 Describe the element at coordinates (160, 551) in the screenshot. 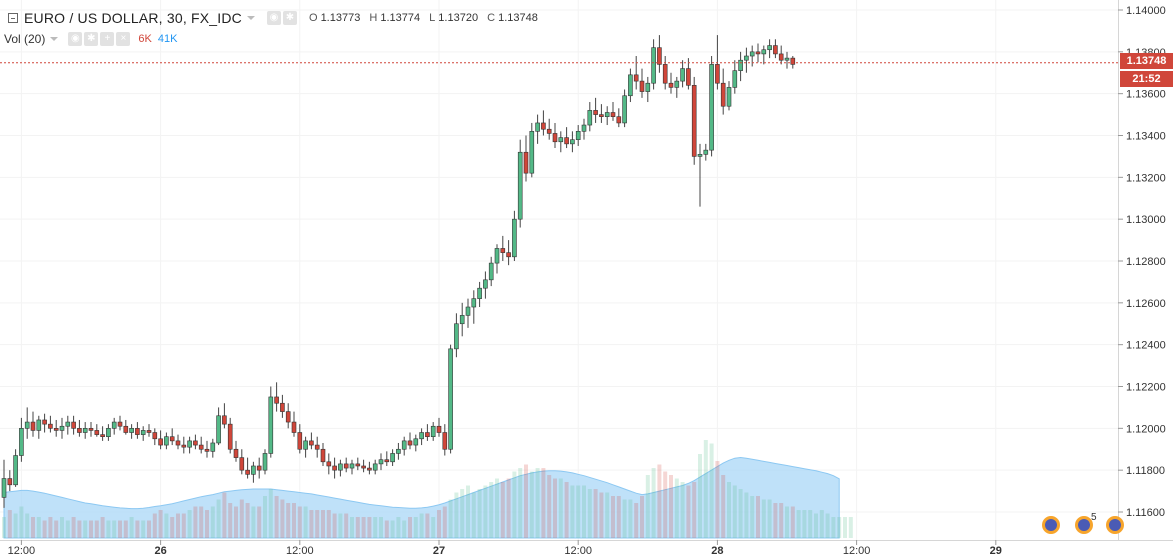

I see `time-tick-label: 26` at that location.